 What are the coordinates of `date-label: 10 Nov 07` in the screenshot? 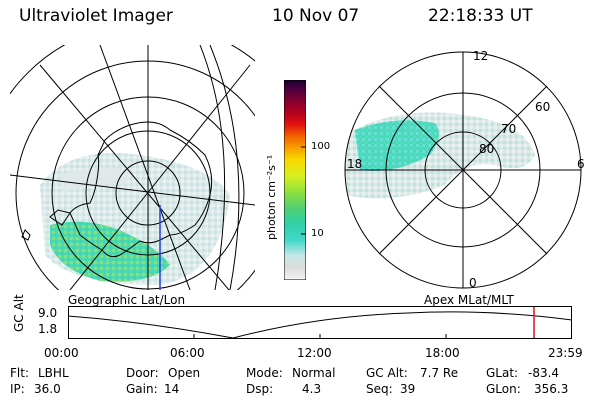 It's located at (316, 16).